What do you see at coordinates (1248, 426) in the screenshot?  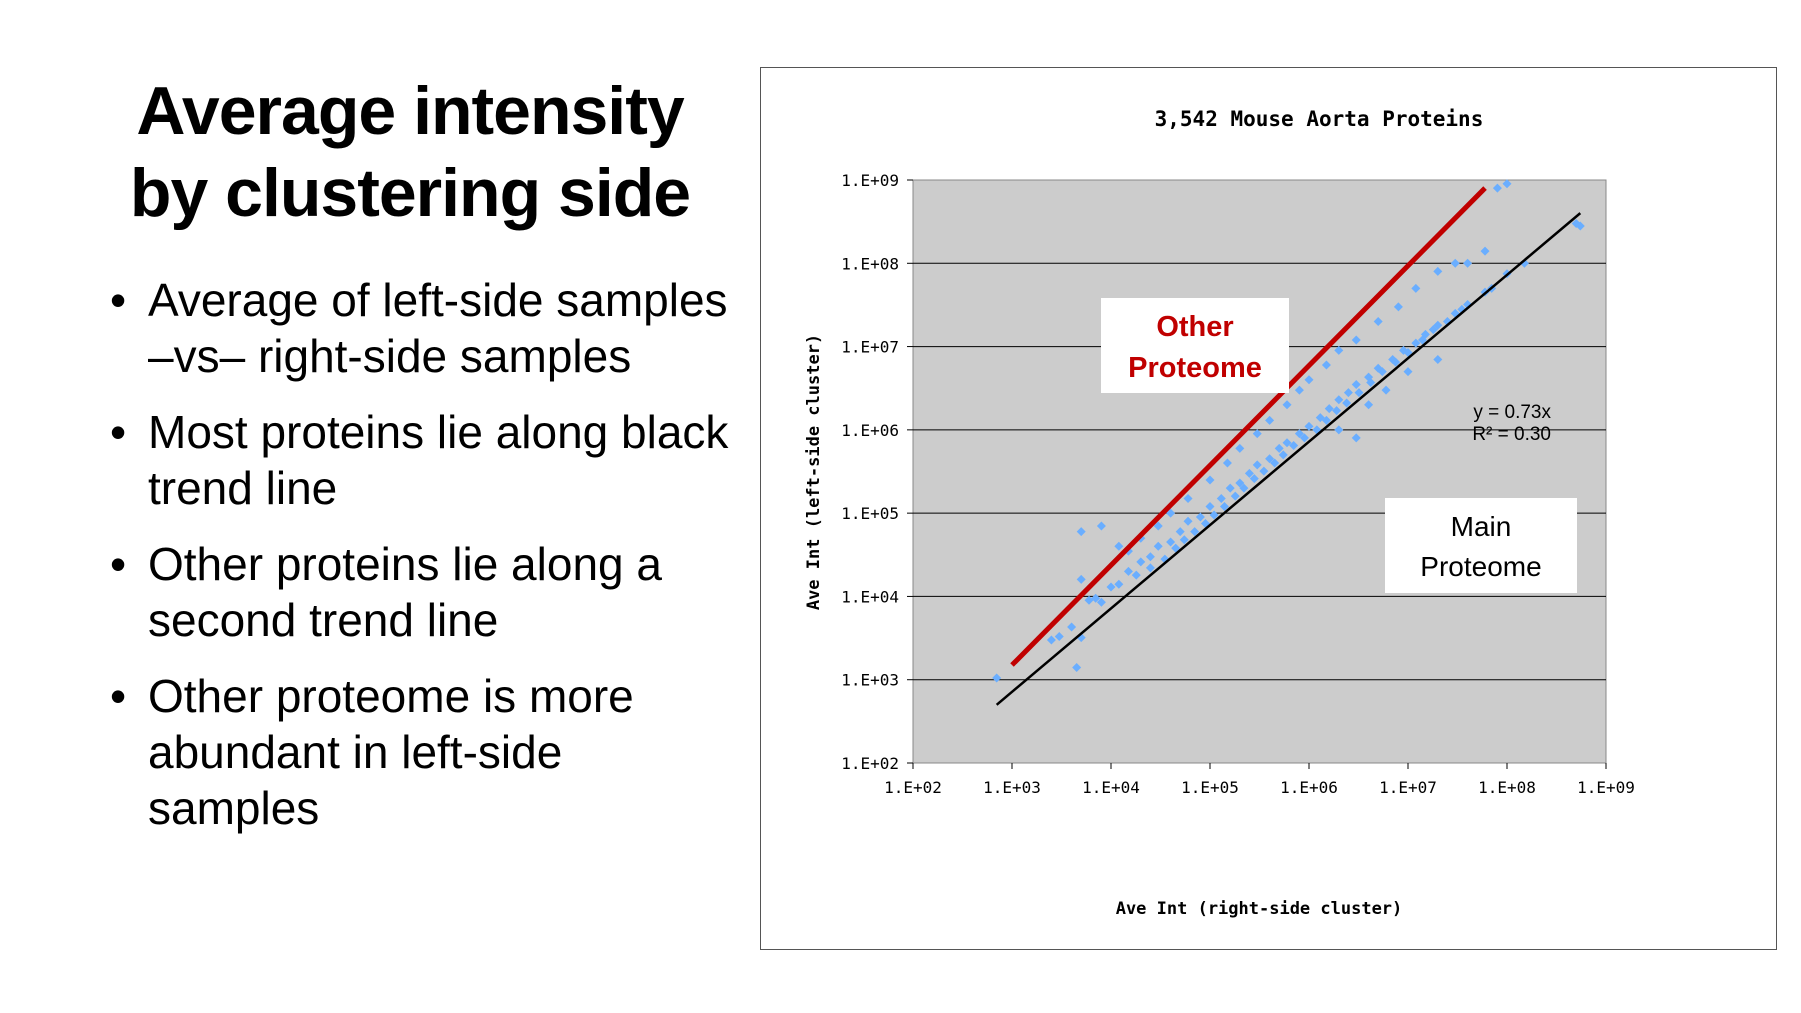 I see `other-trend-line` at bounding box center [1248, 426].